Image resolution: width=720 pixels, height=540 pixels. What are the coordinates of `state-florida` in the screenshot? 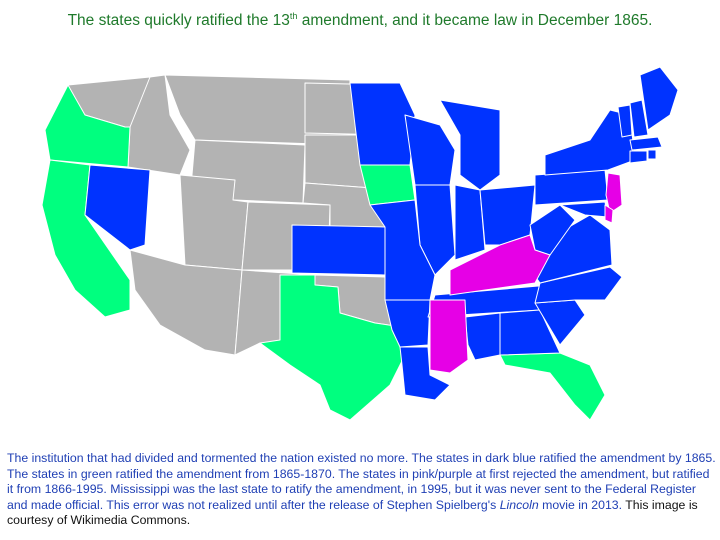 It's located at (552, 386).